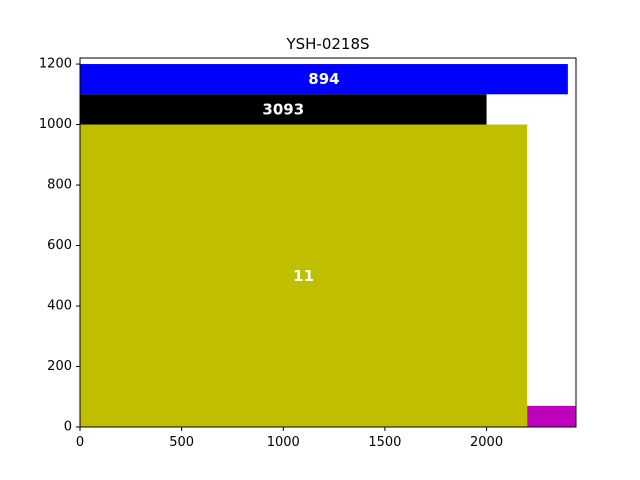 Image resolution: width=640 pixels, height=480 pixels. I want to click on bar-label-1: 3093, so click(283, 109).